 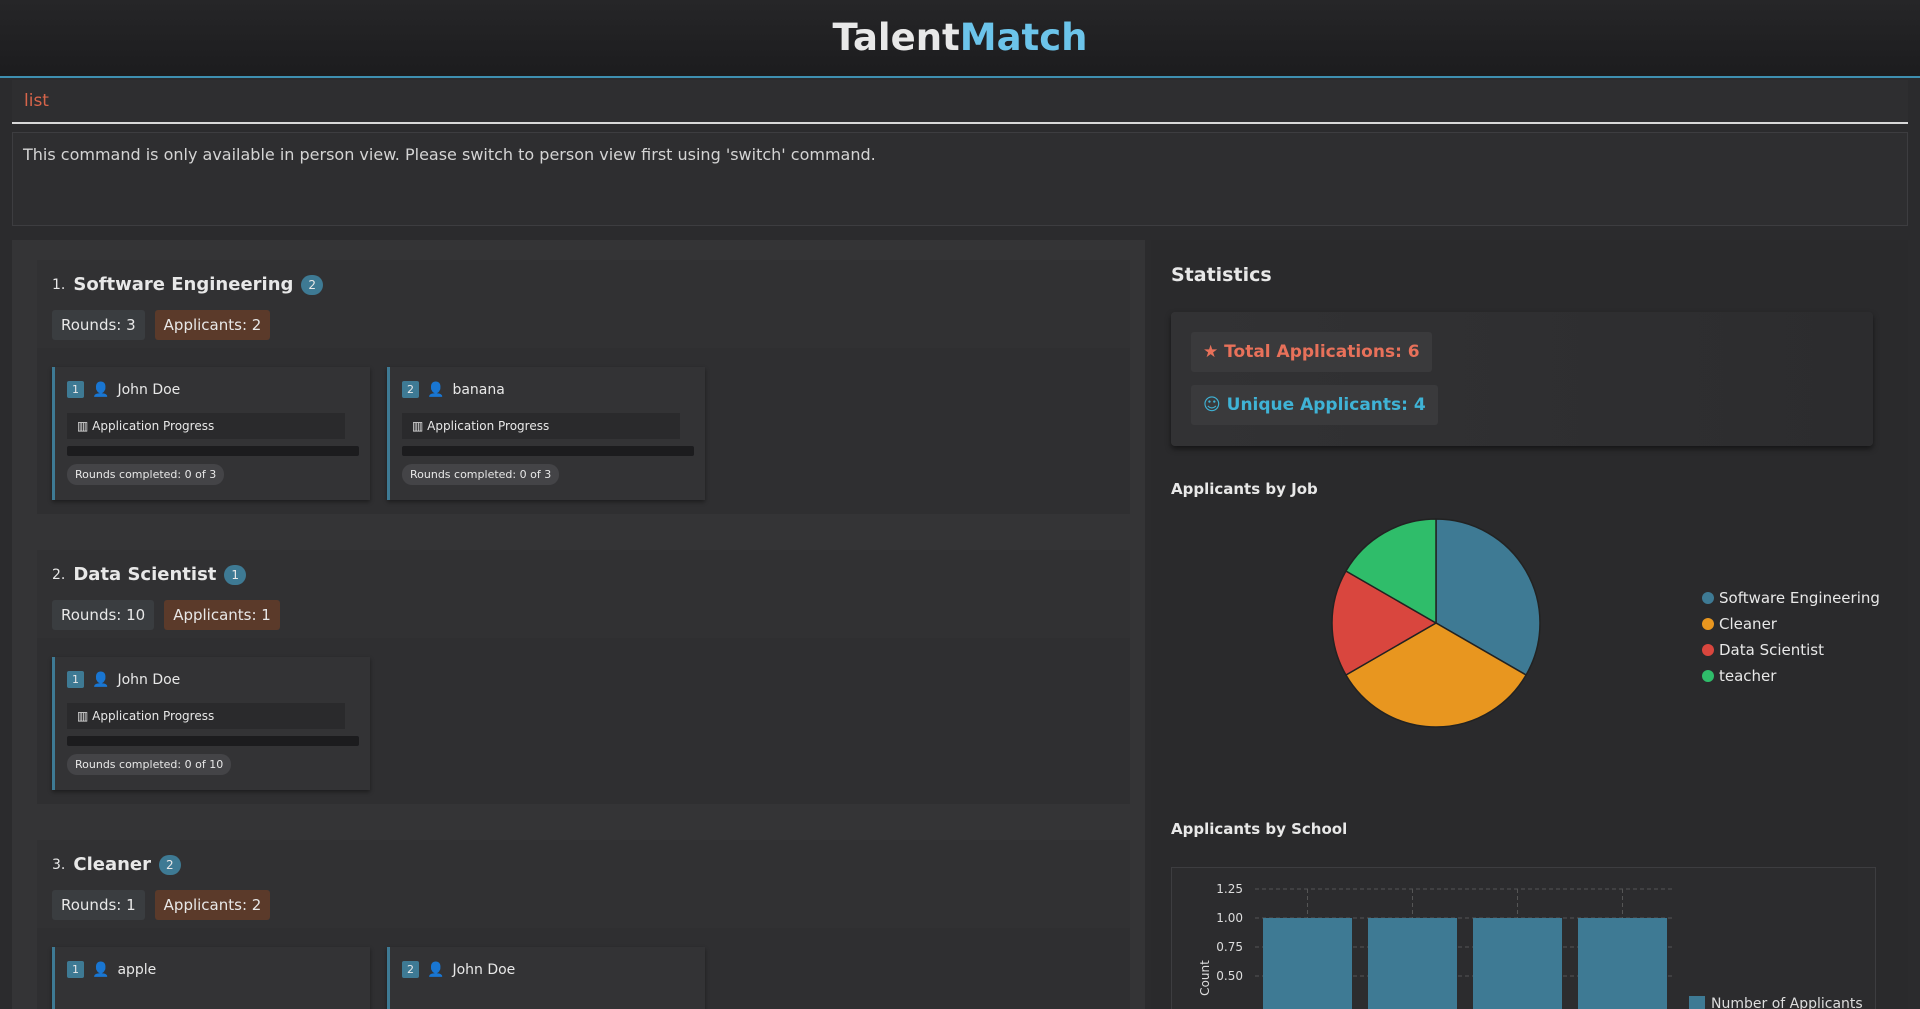 What do you see at coordinates (583, 884) in the screenshot?
I see `job-header: 3. Cleaner 2 Rounds: 1 Applicants: 2` at bounding box center [583, 884].